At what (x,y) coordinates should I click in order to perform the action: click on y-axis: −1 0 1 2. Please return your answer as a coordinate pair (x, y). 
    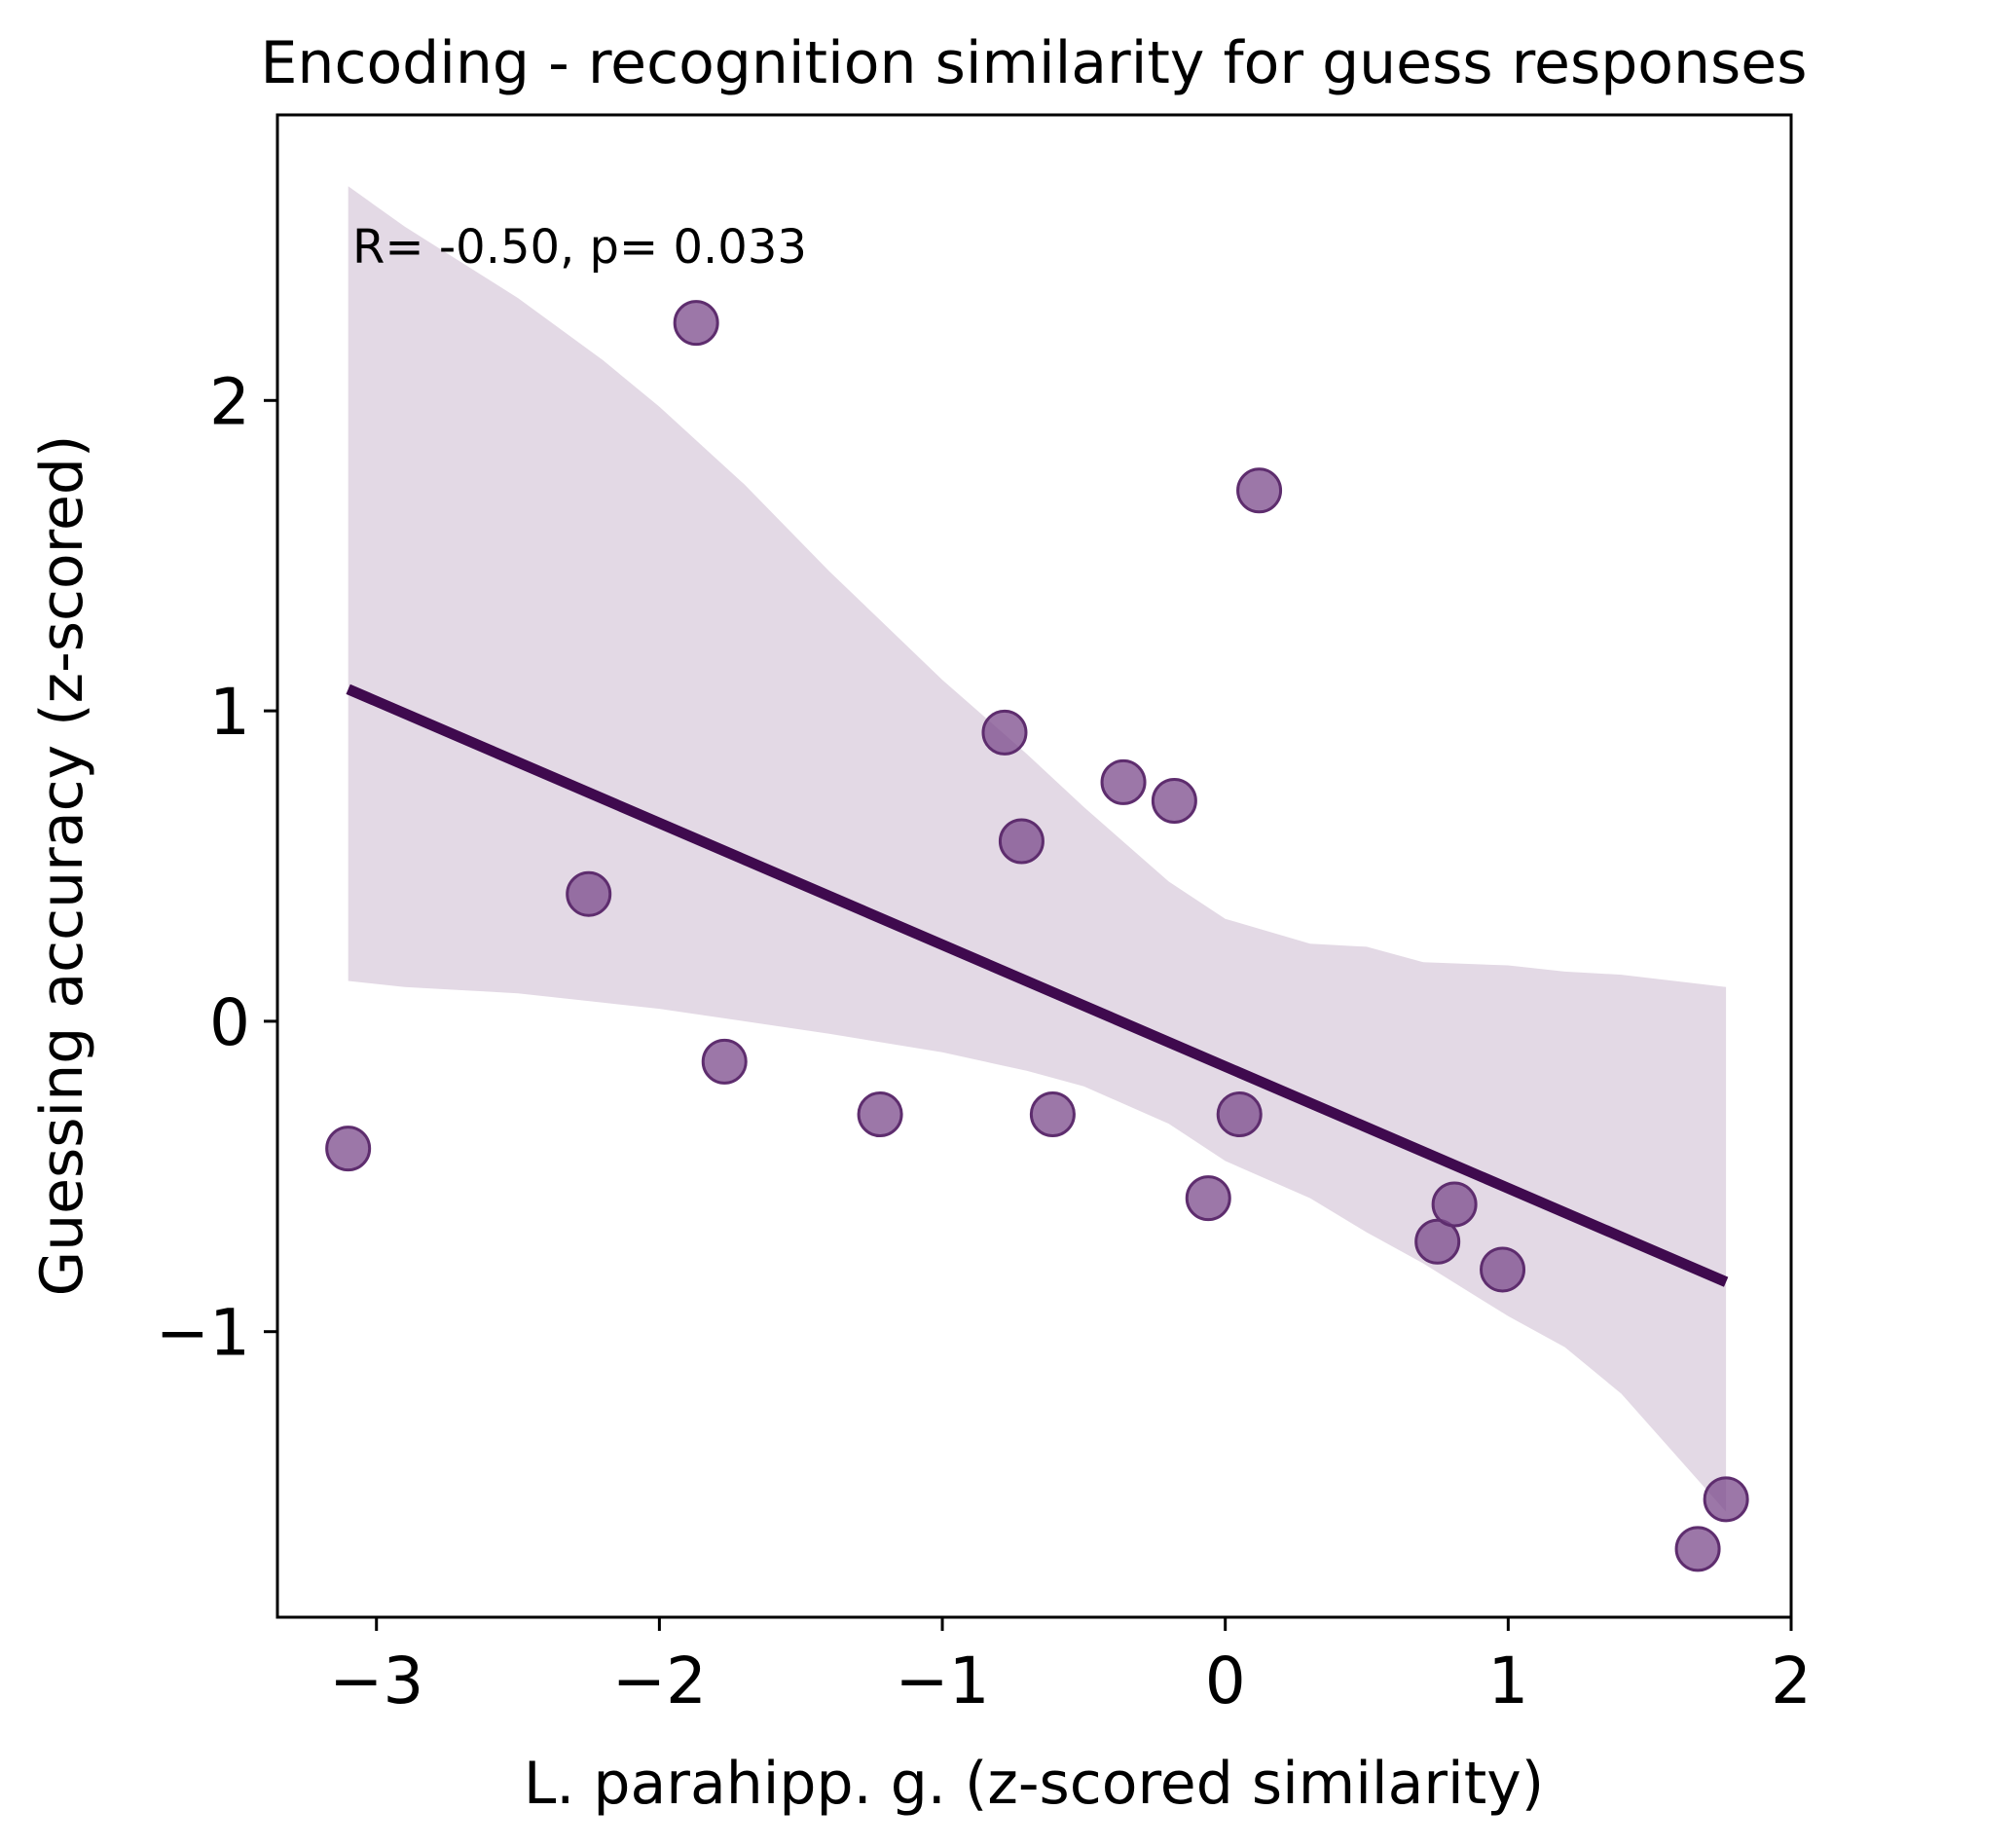
    Looking at the image, I should click on (216, 867).